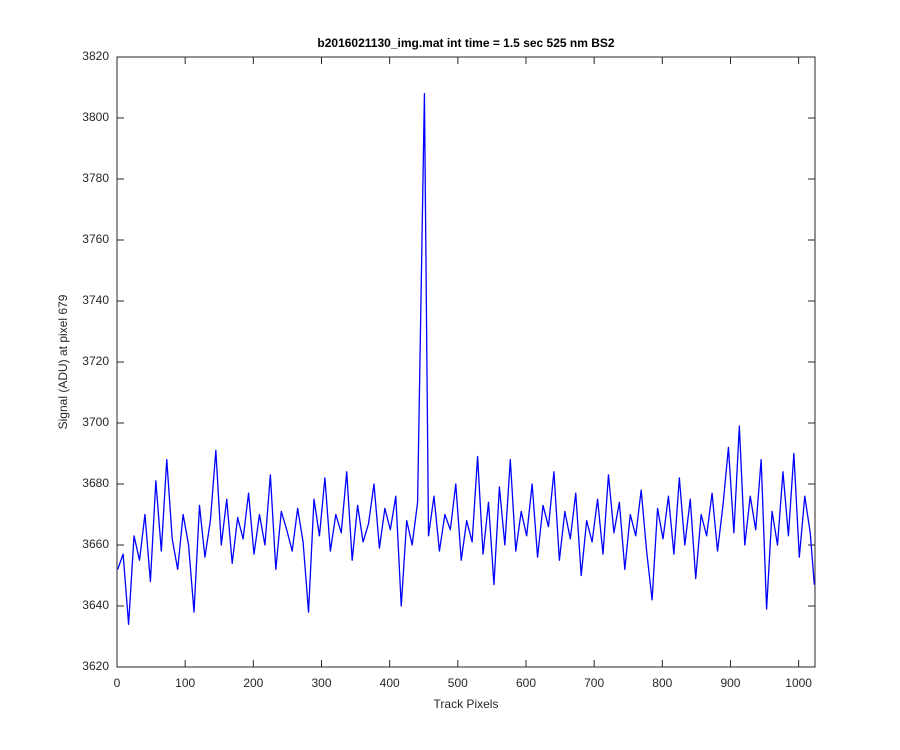 The height and width of the screenshot is (750, 900). I want to click on x-axis-label: Track Pixels, so click(466, 704).